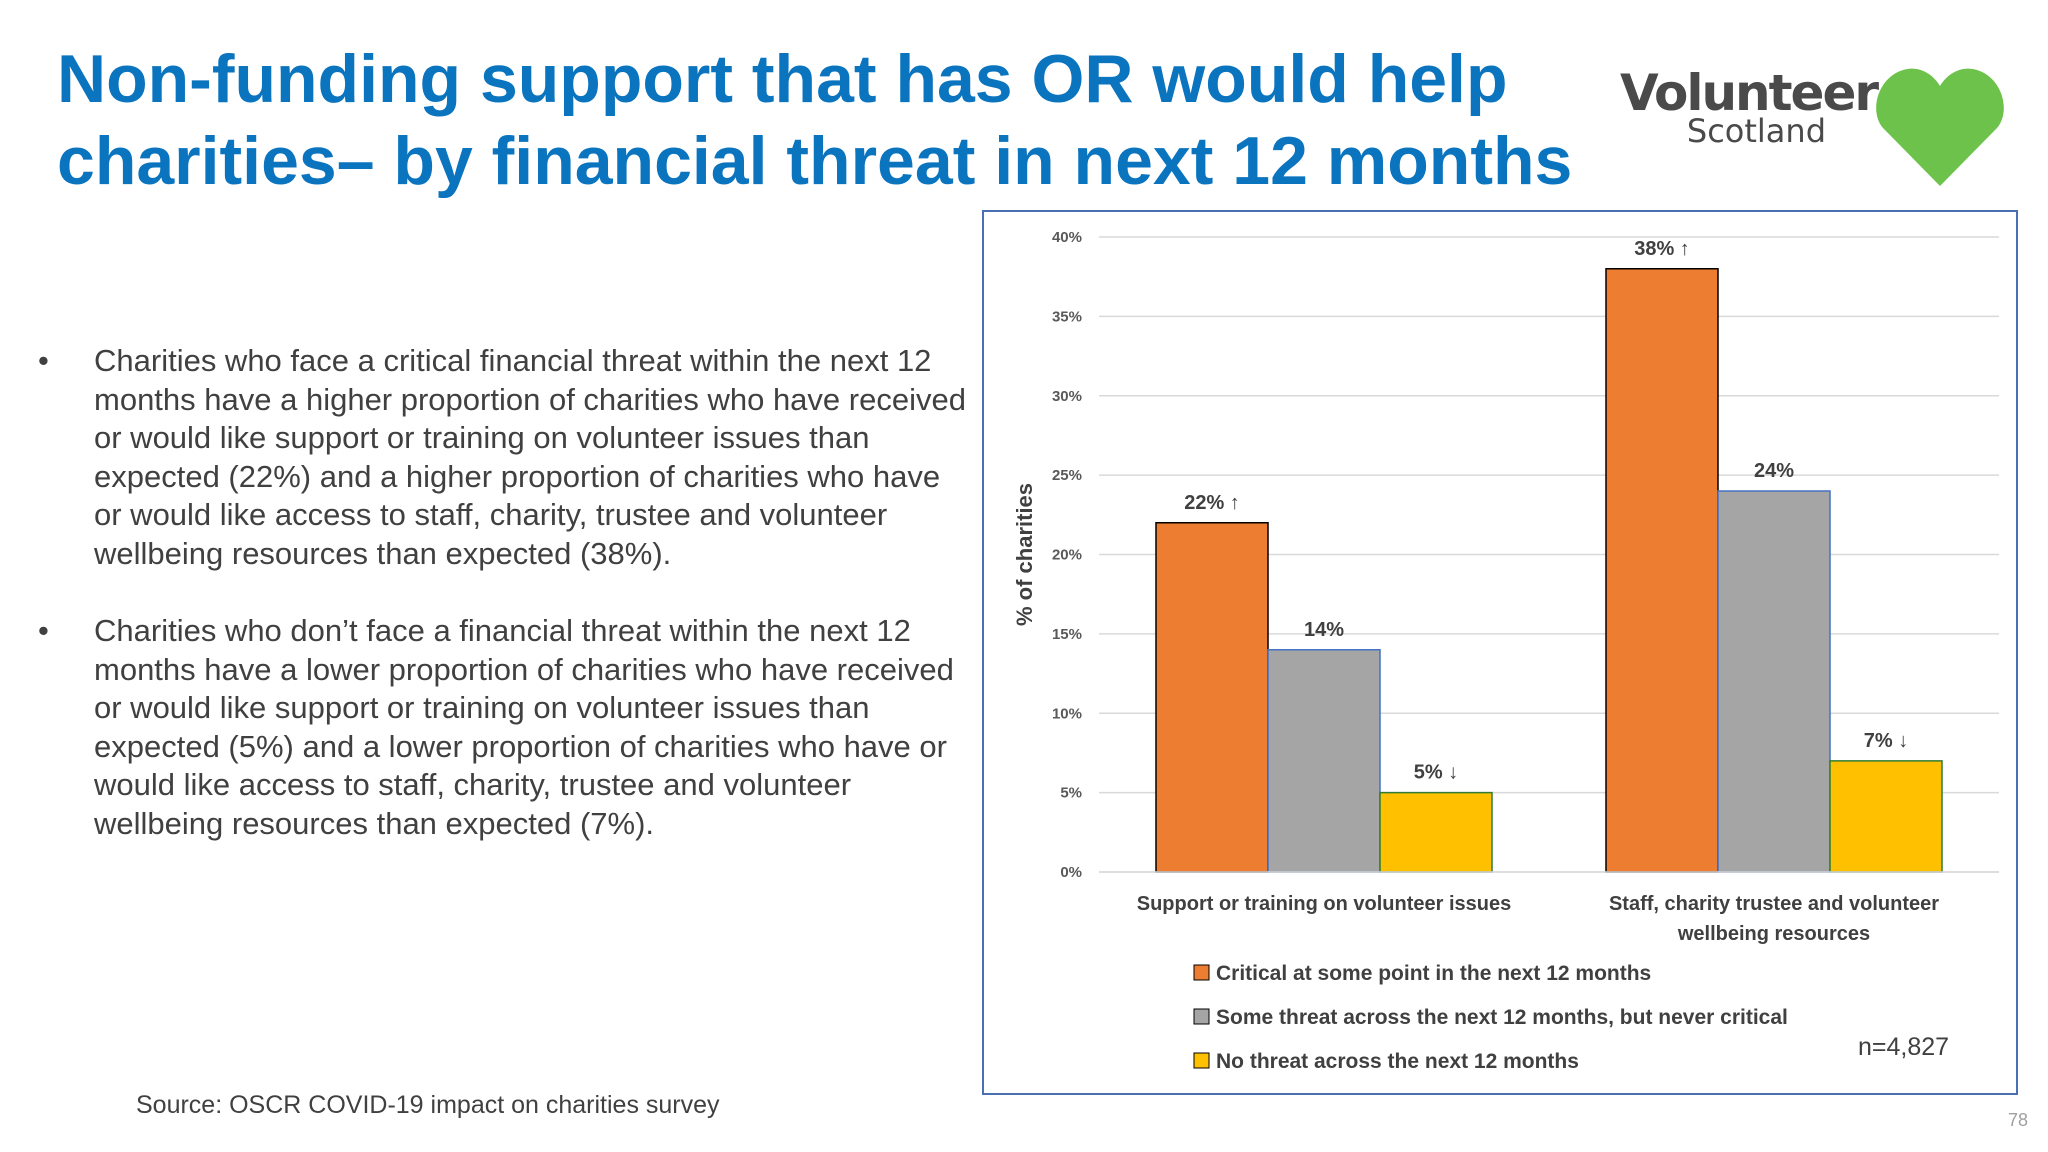 This screenshot has width=2048, height=1152. I want to click on data-label: 7% ↓, so click(1886, 741).